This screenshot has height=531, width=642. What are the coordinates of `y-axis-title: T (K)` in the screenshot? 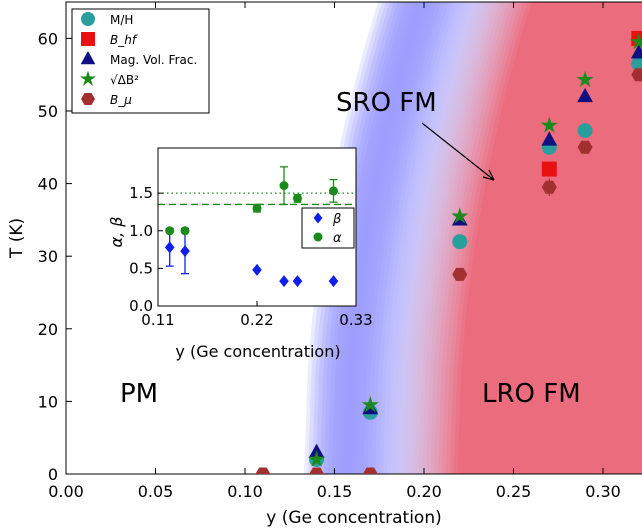 It's located at (17, 238).